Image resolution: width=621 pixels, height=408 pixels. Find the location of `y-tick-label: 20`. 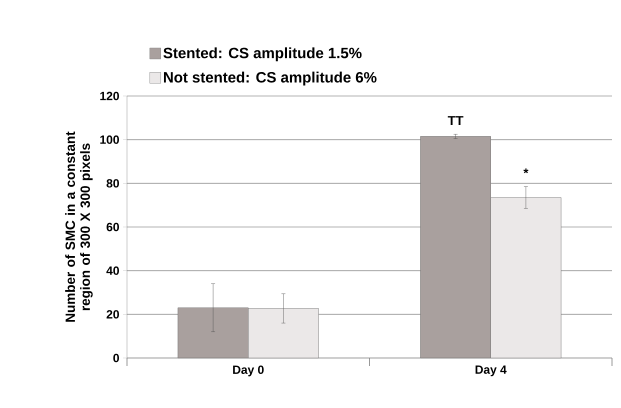

y-tick-label: 20 is located at coordinates (112, 314).